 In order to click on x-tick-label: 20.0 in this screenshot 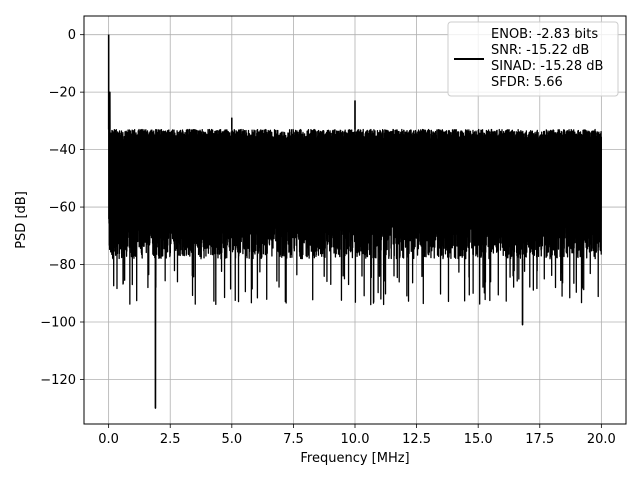, I will do `click(601, 439)`.